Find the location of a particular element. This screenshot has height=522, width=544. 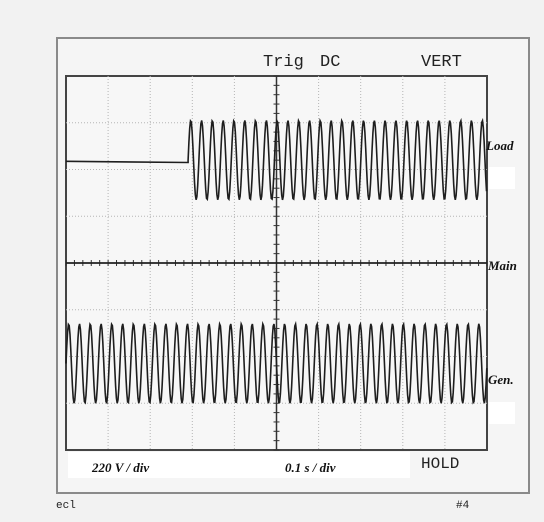

page-number: #4 is located at coordinates (463, 506).